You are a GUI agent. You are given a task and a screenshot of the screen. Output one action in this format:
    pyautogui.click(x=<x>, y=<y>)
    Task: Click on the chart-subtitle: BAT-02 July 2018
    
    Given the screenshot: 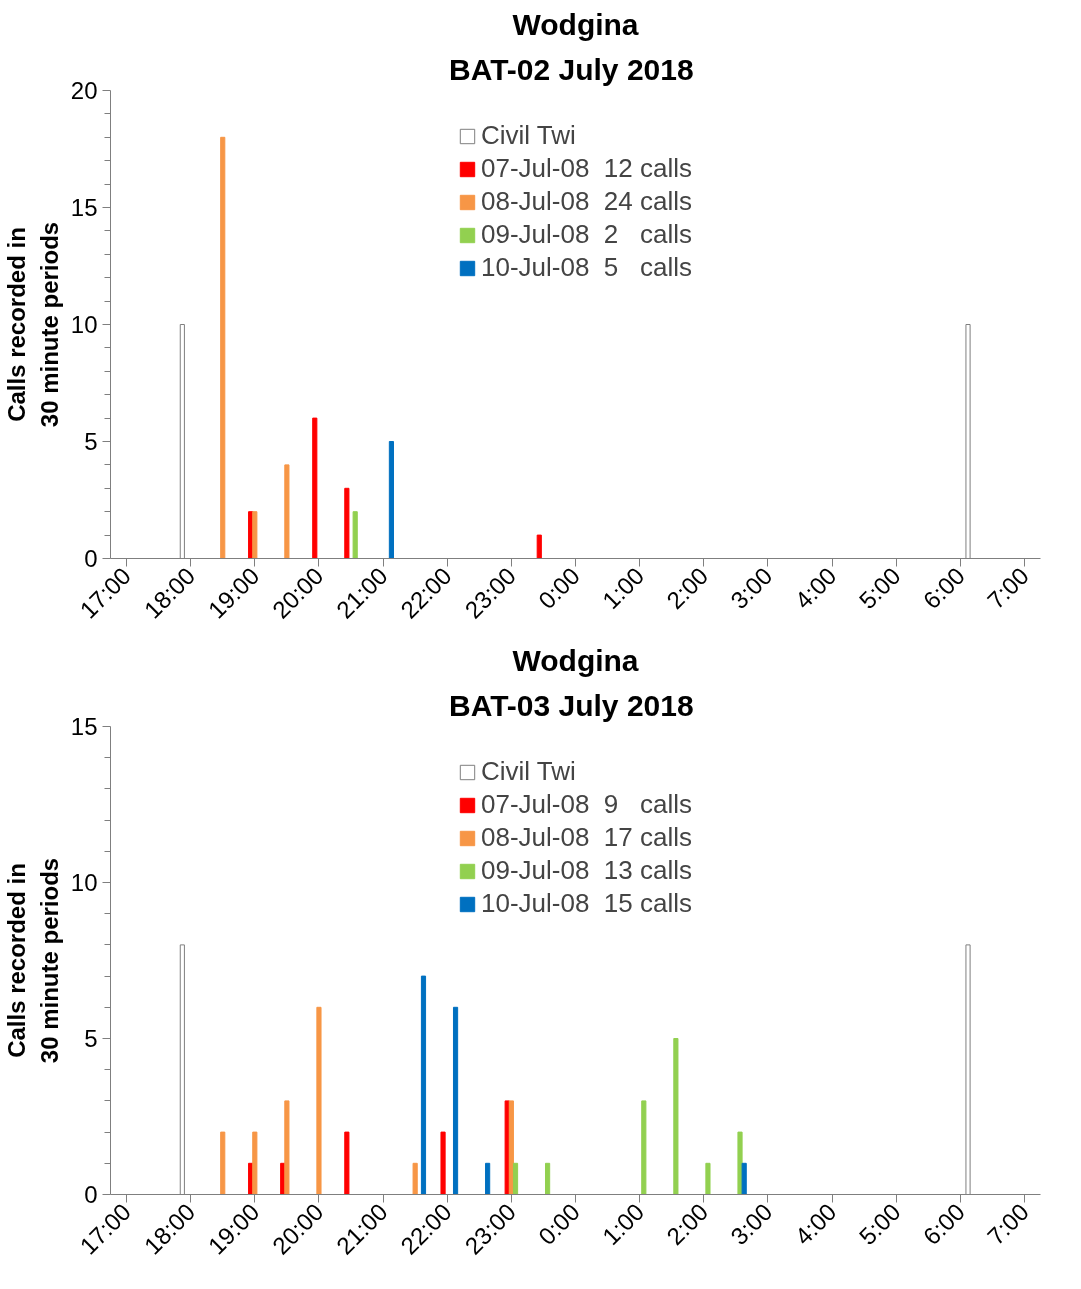 What is the action you would take?
    pyautogui.click(x=571, y=69)
    